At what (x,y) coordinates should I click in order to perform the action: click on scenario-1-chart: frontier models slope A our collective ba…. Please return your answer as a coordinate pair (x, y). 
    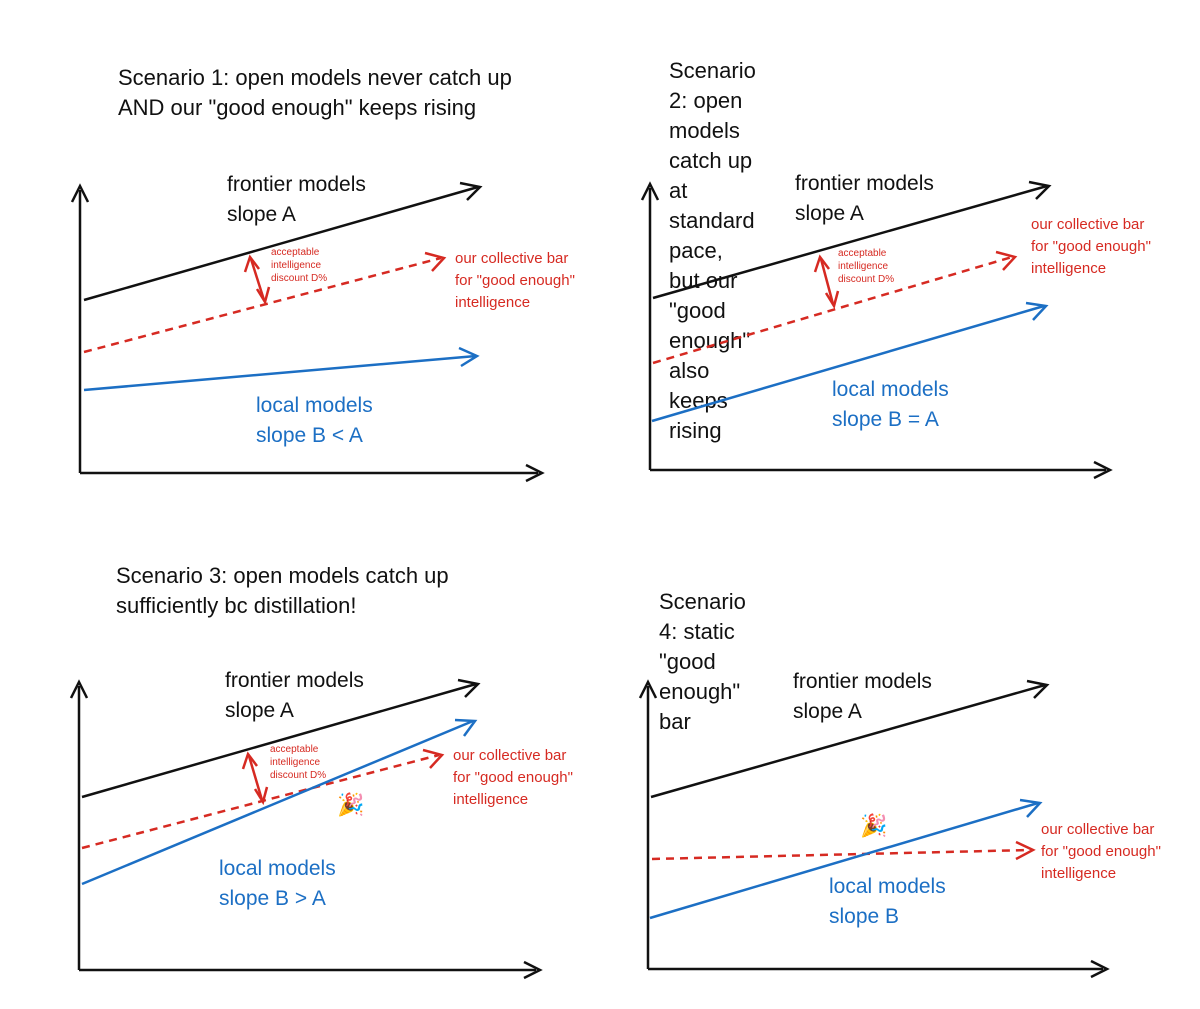
    Looking at the image, I should click on (322, 328).